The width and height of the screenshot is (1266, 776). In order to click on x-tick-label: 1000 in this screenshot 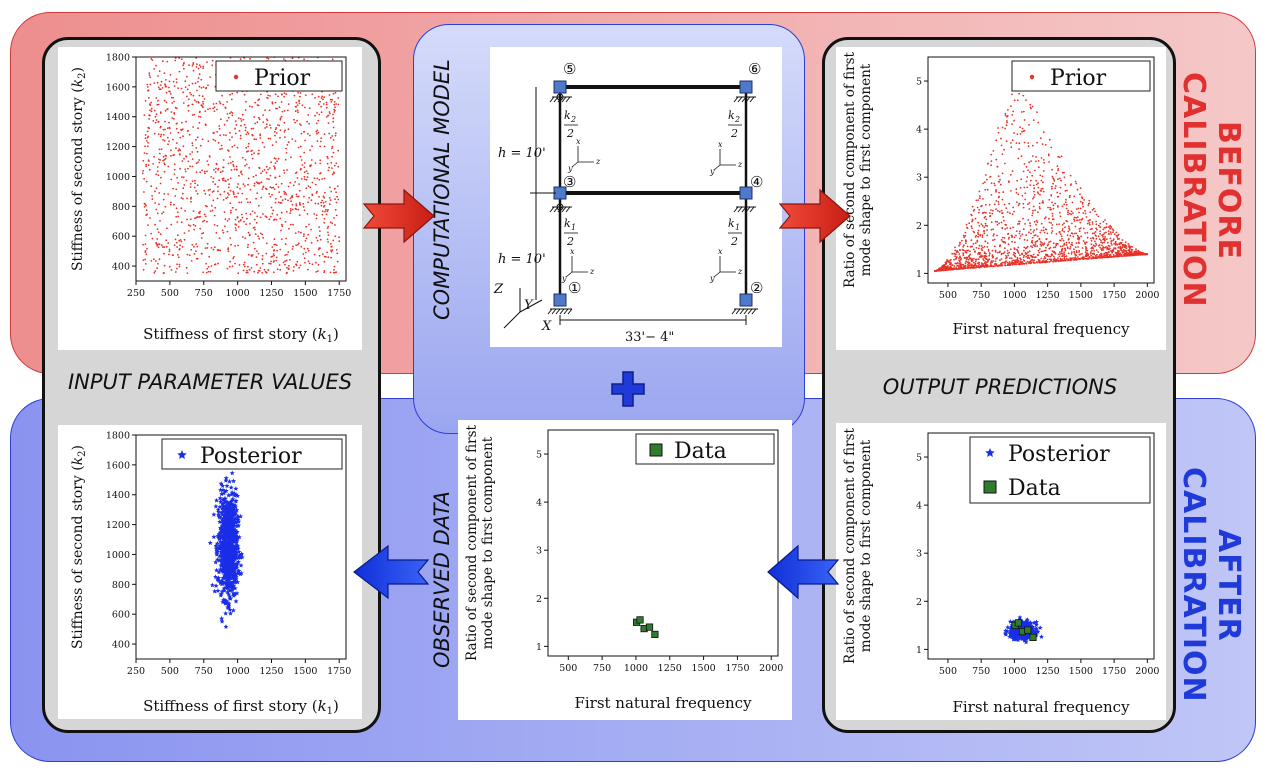, I will do `click(1014, 295)`.